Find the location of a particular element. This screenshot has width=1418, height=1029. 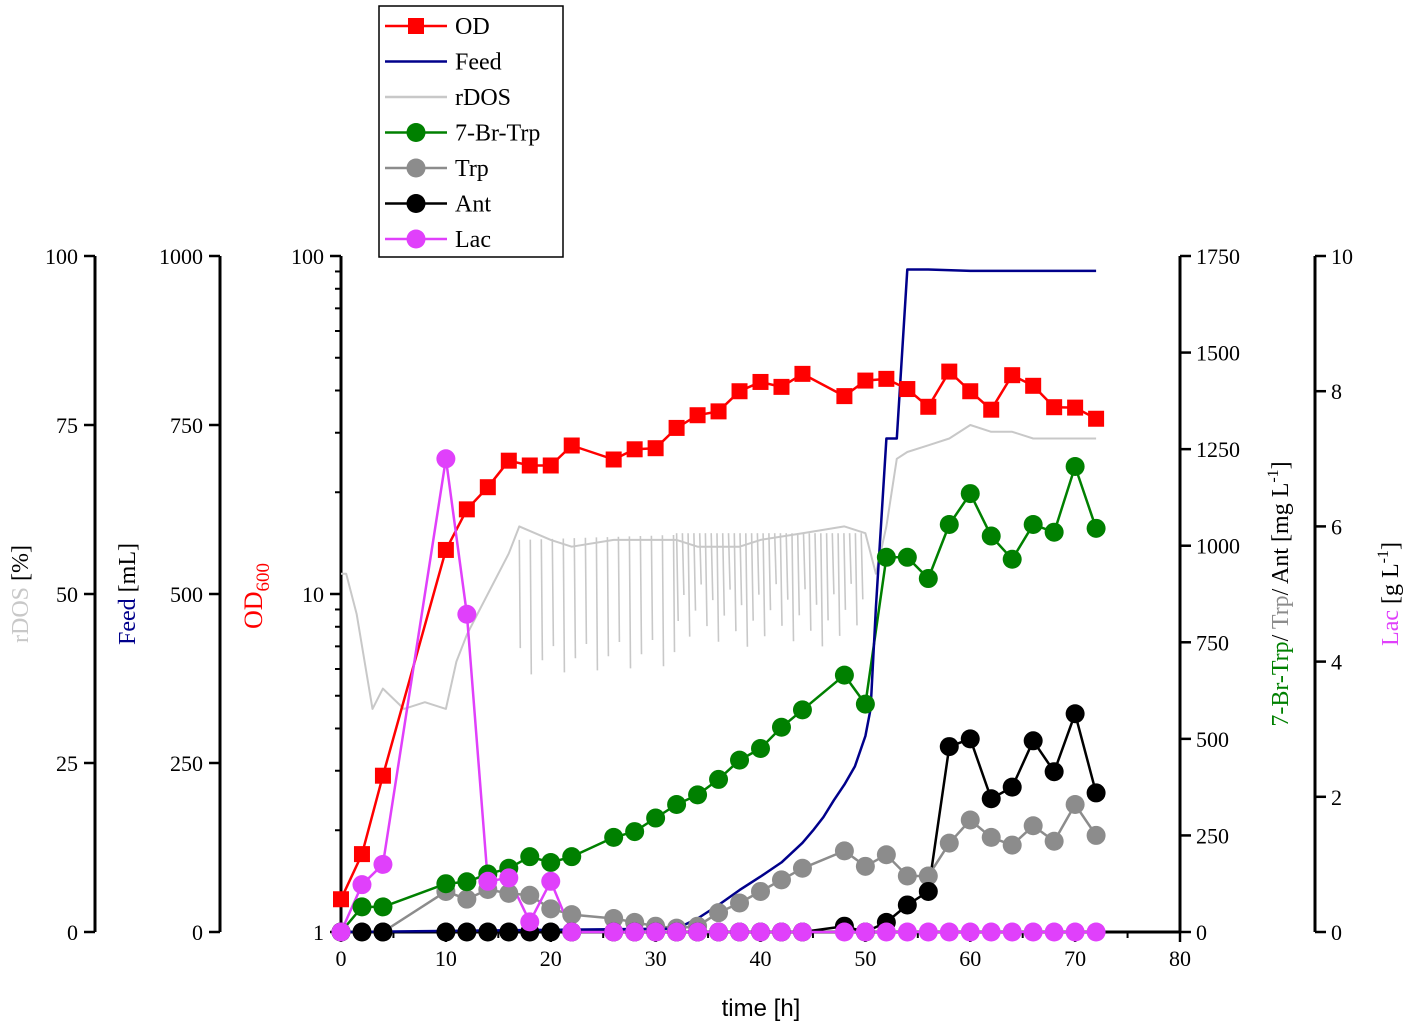

conc-axis-label: 7-Br-Trp/ Trp/ Ant [mg L-1] is located at coordinates (1279, 593).